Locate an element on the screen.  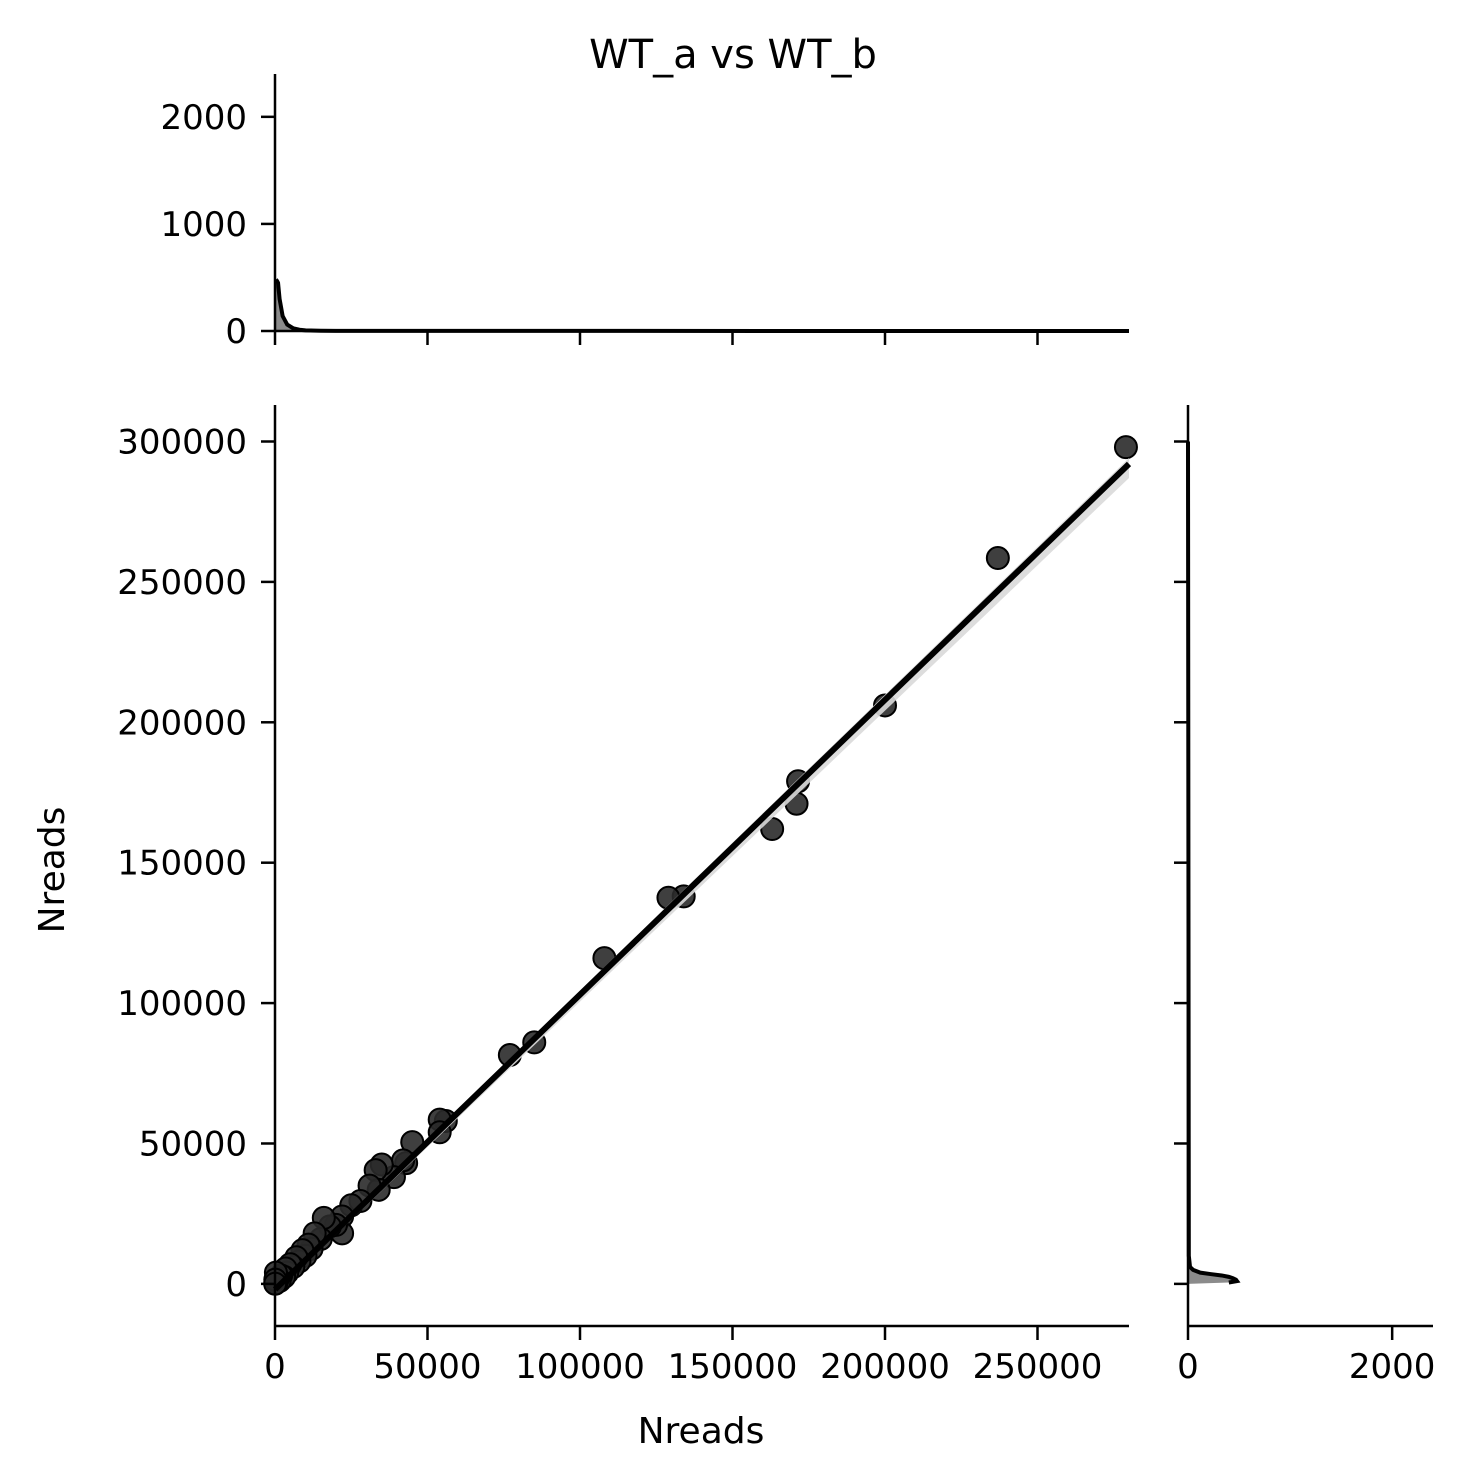
y-tick-label: 300000 is located at coordinates (182, 443).